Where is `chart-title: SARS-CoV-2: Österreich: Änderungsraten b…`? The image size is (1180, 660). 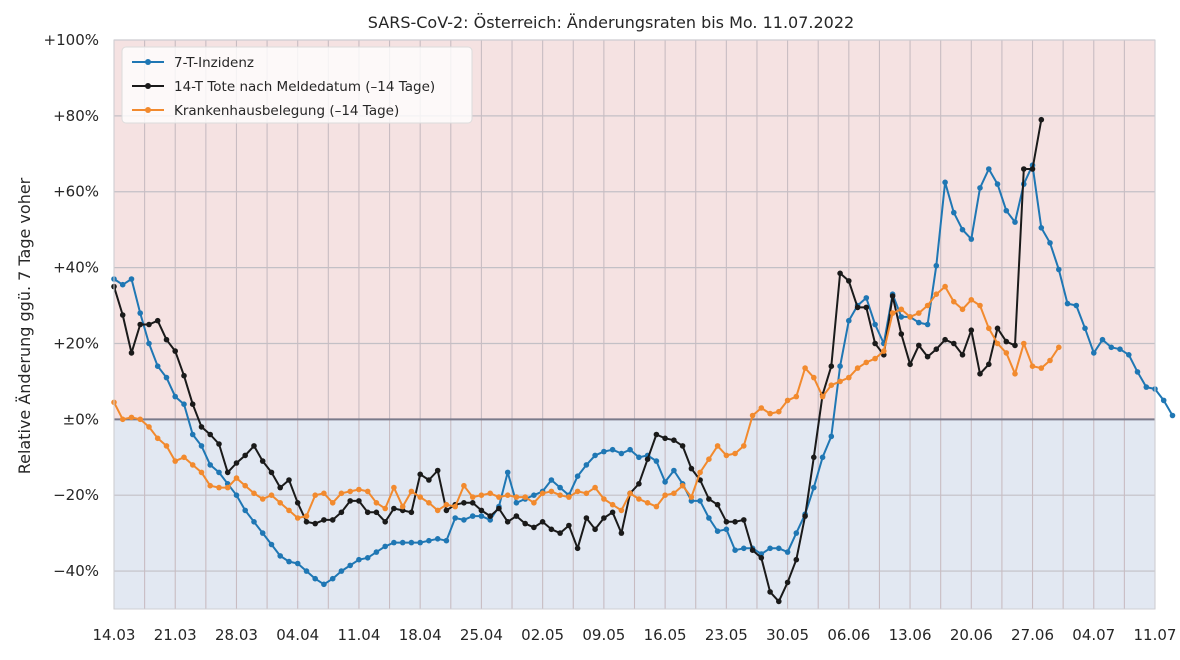
chart-title: SARS-CoV-2: Österreich: Änderungsraten b… is located at coordinates (611, 22).